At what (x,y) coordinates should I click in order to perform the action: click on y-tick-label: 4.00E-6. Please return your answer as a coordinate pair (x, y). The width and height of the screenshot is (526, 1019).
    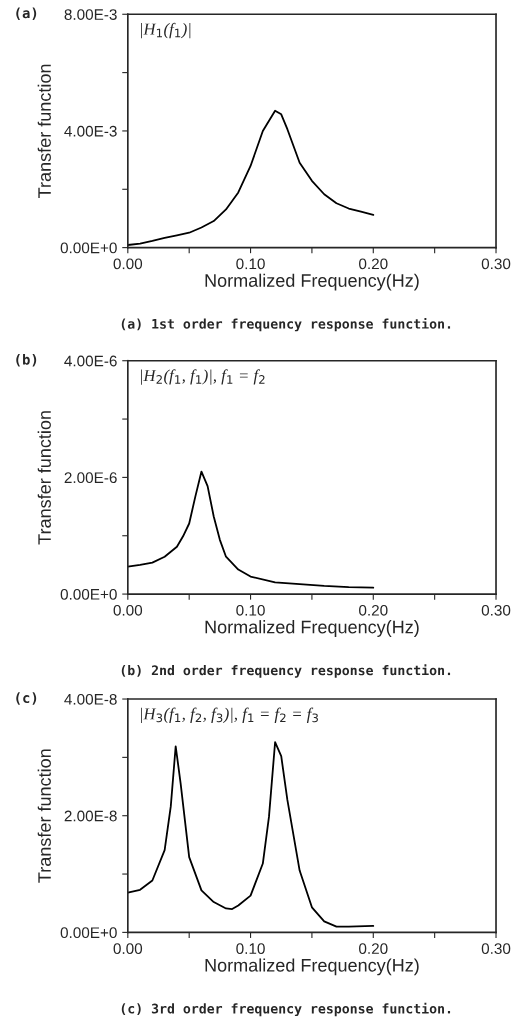
    Looking at the image, I should click on (90, 361).